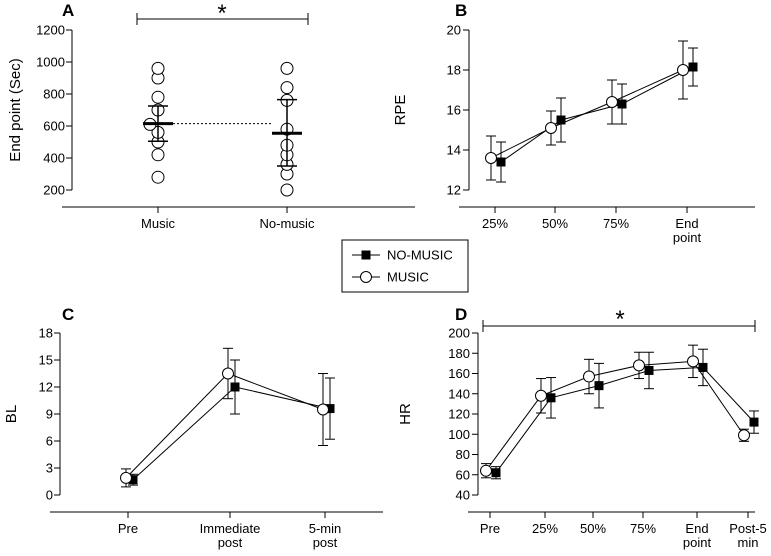 The width and height of the screenshot is (771, 556). What do you see at coordinates (54, 158) in the screenshot?
I see `y-tick-label: 400` at bounding box center [54, 158].